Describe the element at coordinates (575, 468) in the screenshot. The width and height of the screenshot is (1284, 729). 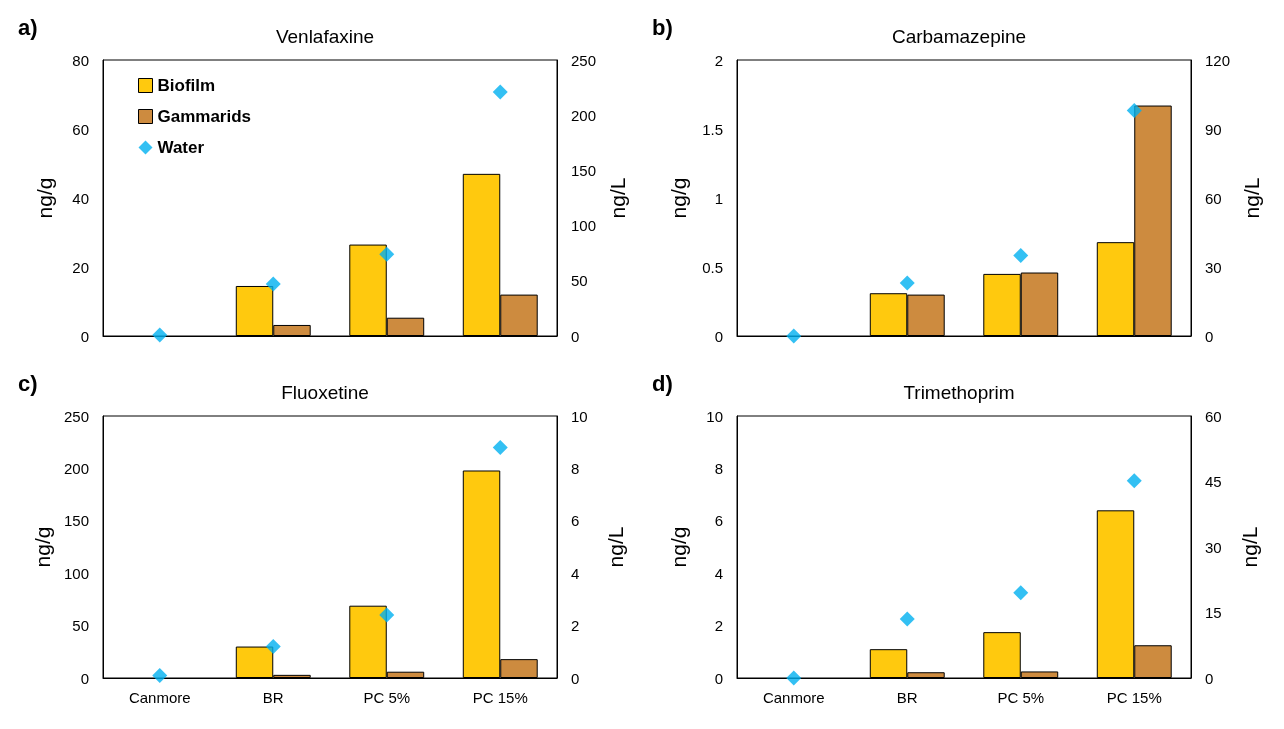
I see `y2-tick-label: 8` at that location.